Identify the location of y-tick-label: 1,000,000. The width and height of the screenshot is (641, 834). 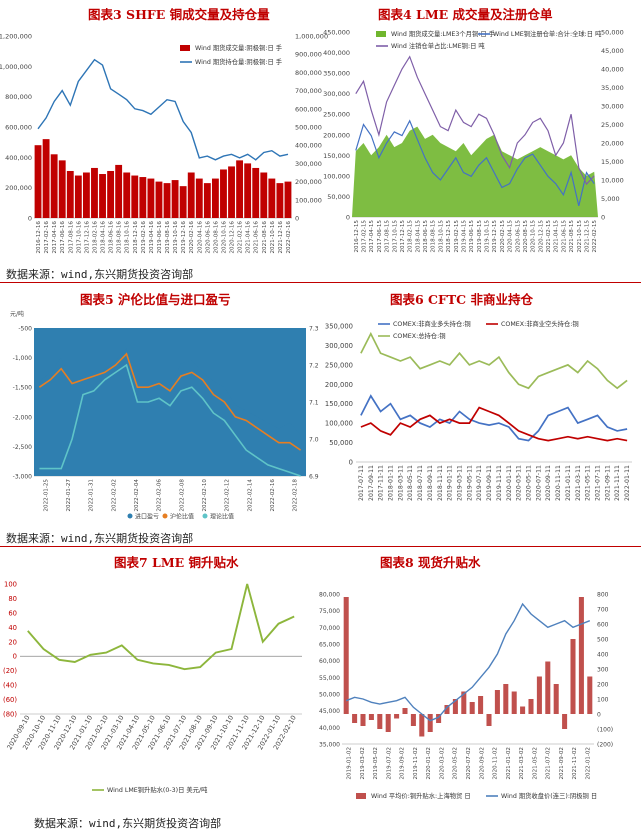
(16, 67).